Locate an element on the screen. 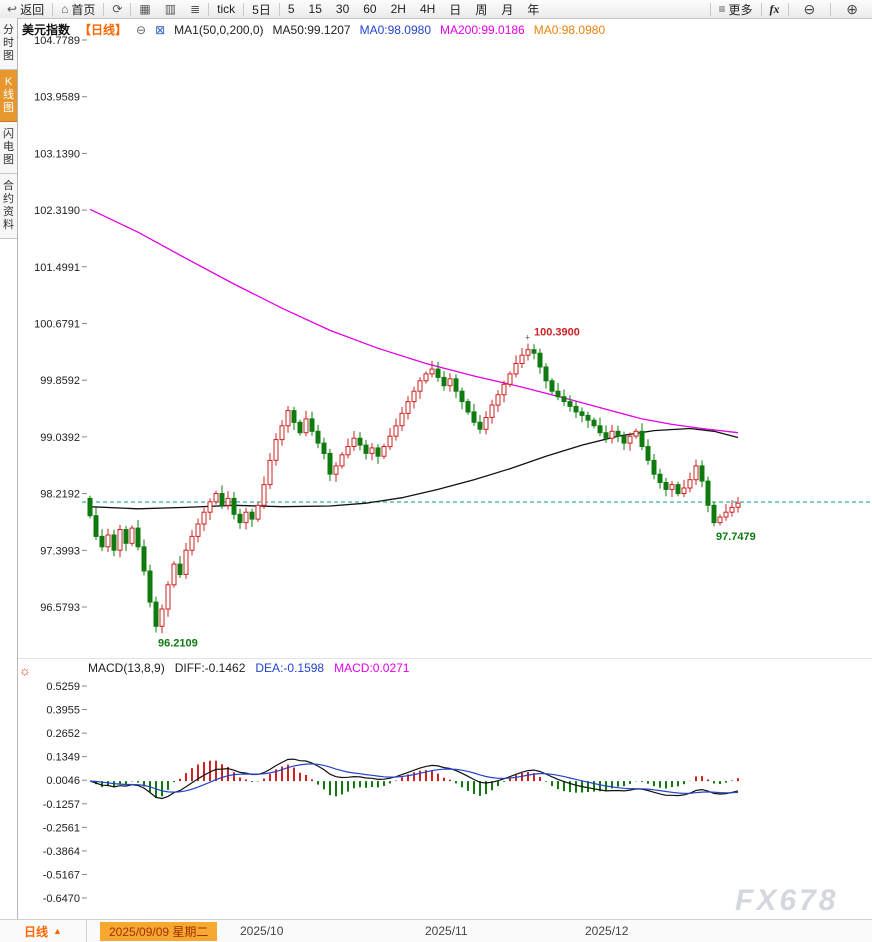 This screenshot has width=872, height=942. indicator-settings-icon: ☼ is located at coordinates (25, 670).